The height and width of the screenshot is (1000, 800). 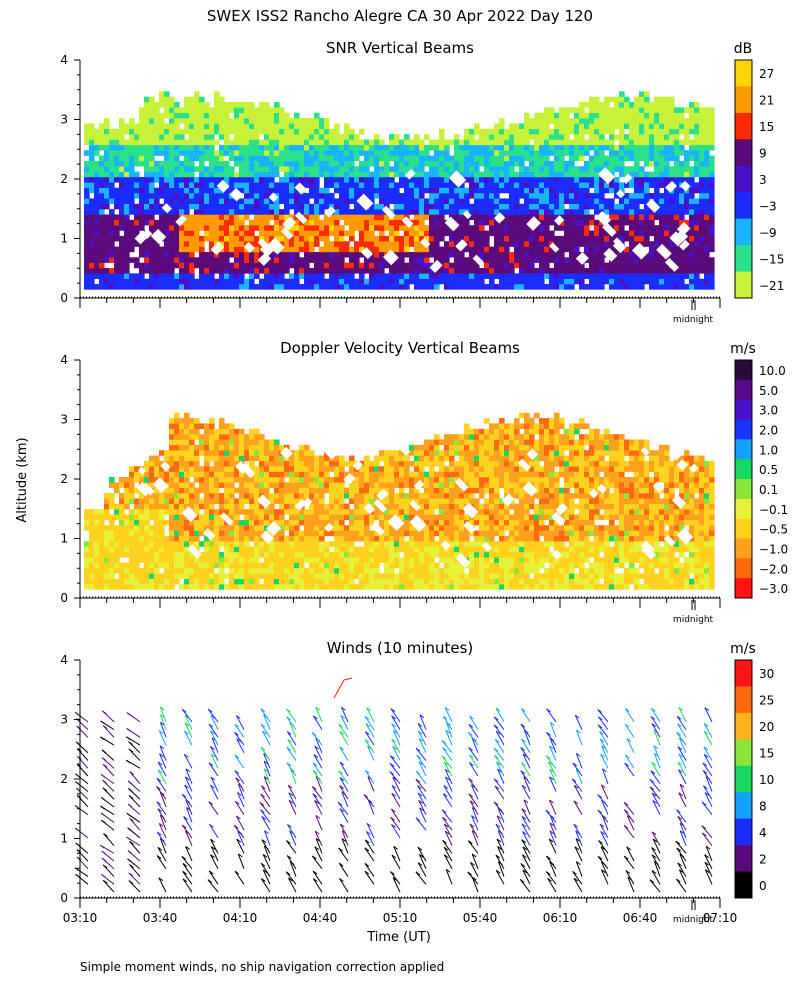 What do you see at coordinates (763, 806) in the screenshot?
I see `colorbar-label: 8` at bounding box center [763, 806].